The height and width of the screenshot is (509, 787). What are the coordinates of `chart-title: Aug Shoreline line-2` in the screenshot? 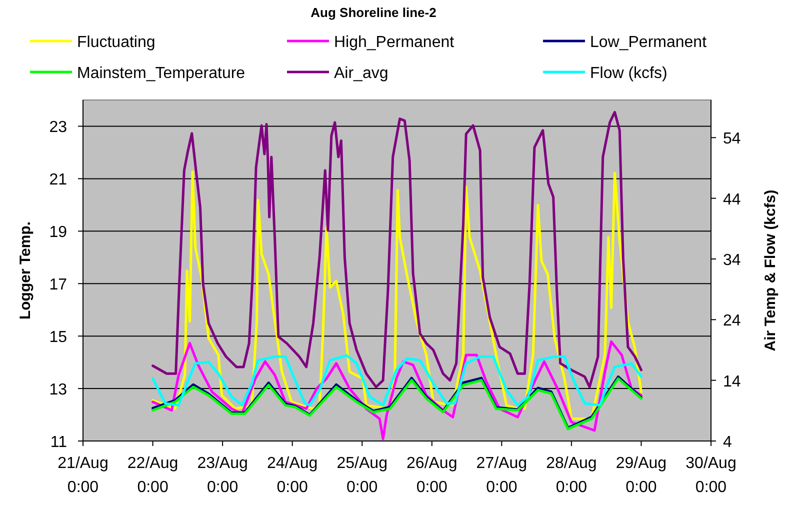 It's located at (373, 12).